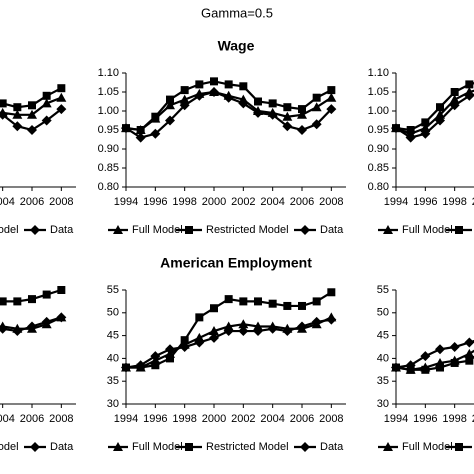 This screenshot has height=474, width=474. What do you see at coordinates (113, 358) in the screenshot?
I see `y-tick-label: 40` at bounding box center [113, 358].